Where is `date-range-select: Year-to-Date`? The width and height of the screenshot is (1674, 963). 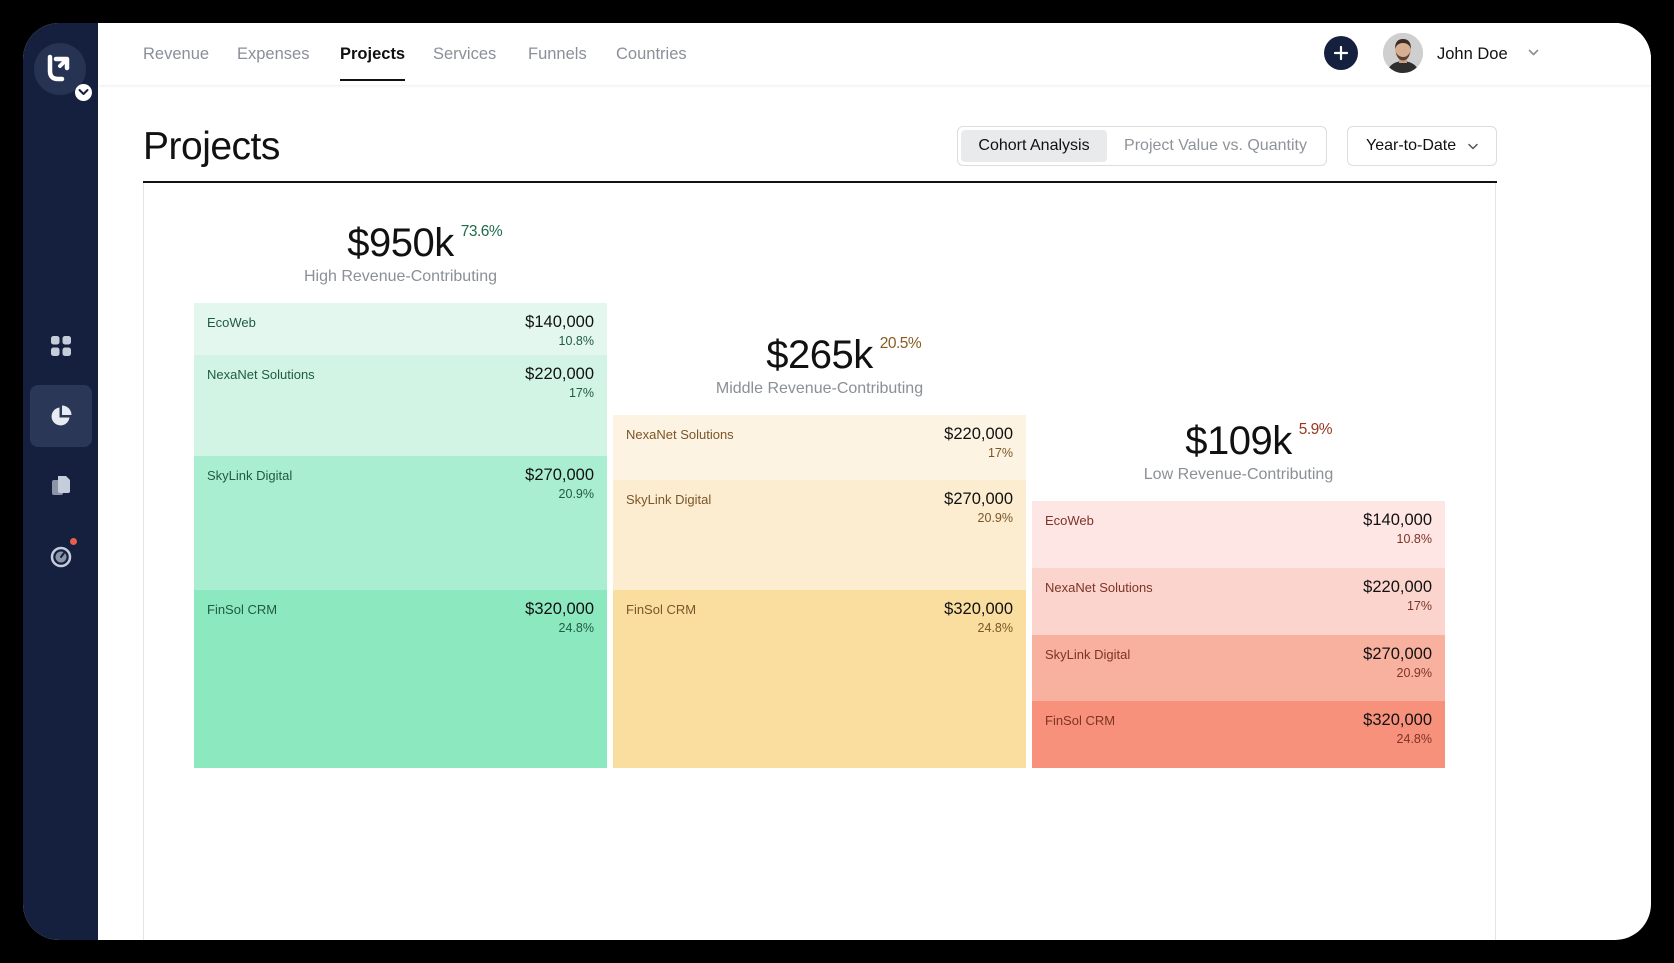 date-range-select: Year-to-Date is located at coordinates (1422, 146).